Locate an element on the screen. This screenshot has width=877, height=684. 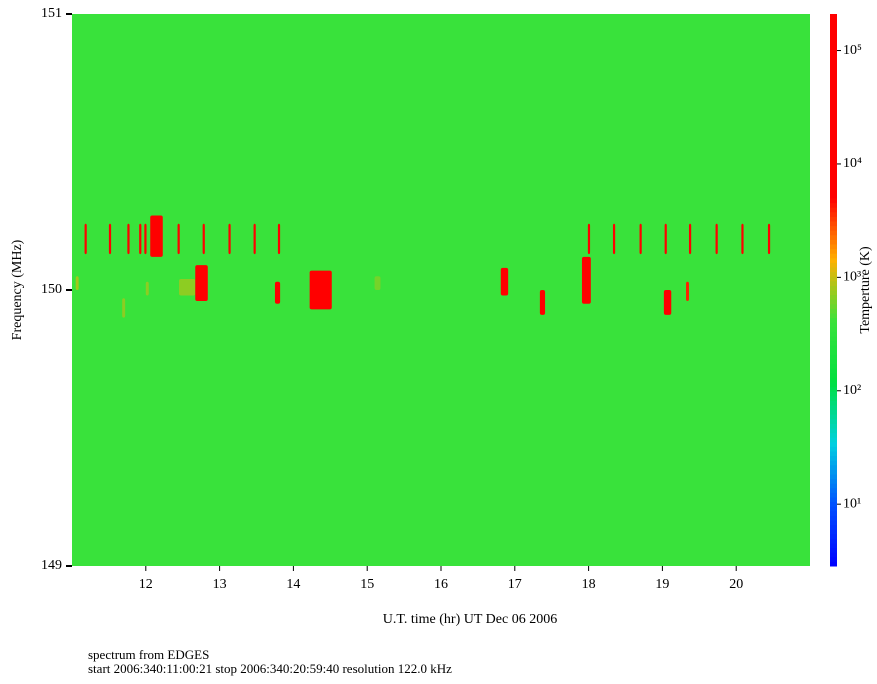
colorbar-tick-label: 10⁴ is located at coordinates (852, 163).